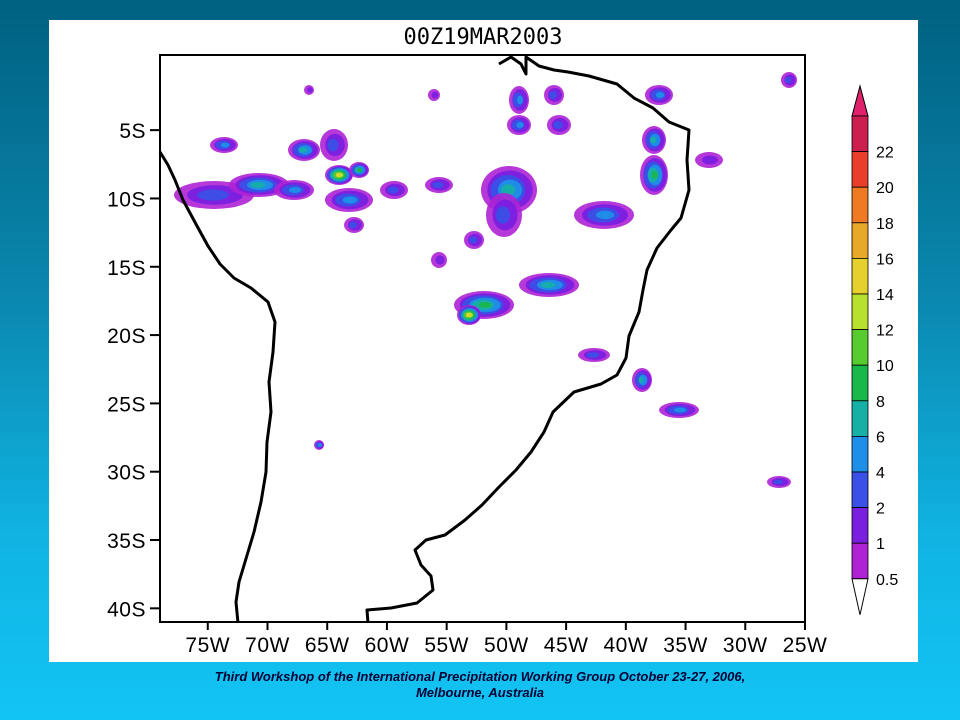 The width and height of the screenshot is (960, 720). Describe the element at coordinates (126, 473) in the screenshot. I see `lat-tick-label: 30S` at that location.